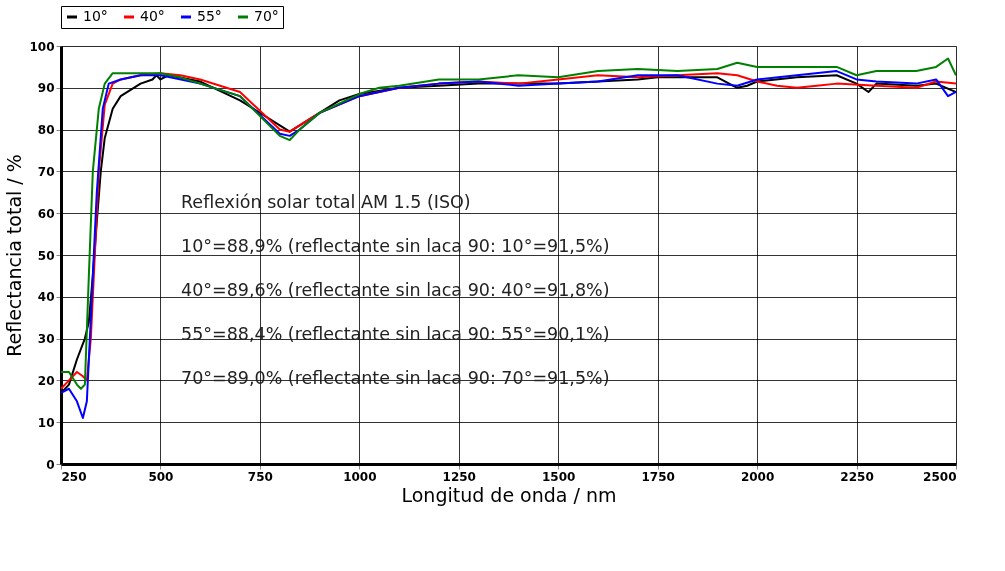  What do you see at coordinates (46, 339) in the screenshot?
I see `y-tick-label: 30` at bounding box center [46, 339].